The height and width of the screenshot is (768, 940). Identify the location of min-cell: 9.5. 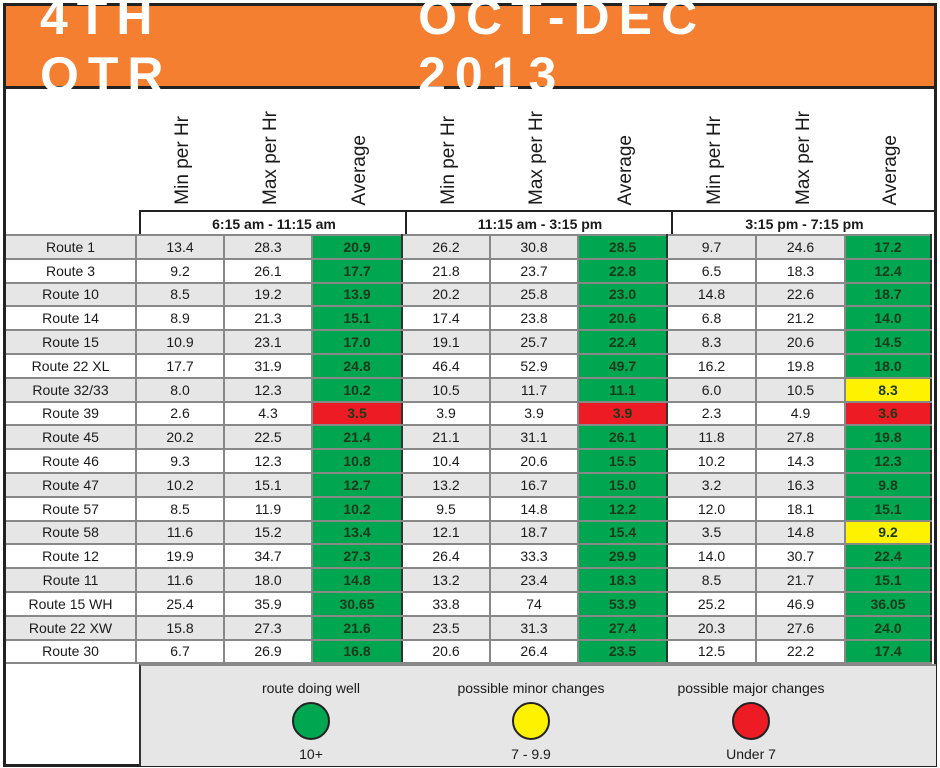
(446, 508).